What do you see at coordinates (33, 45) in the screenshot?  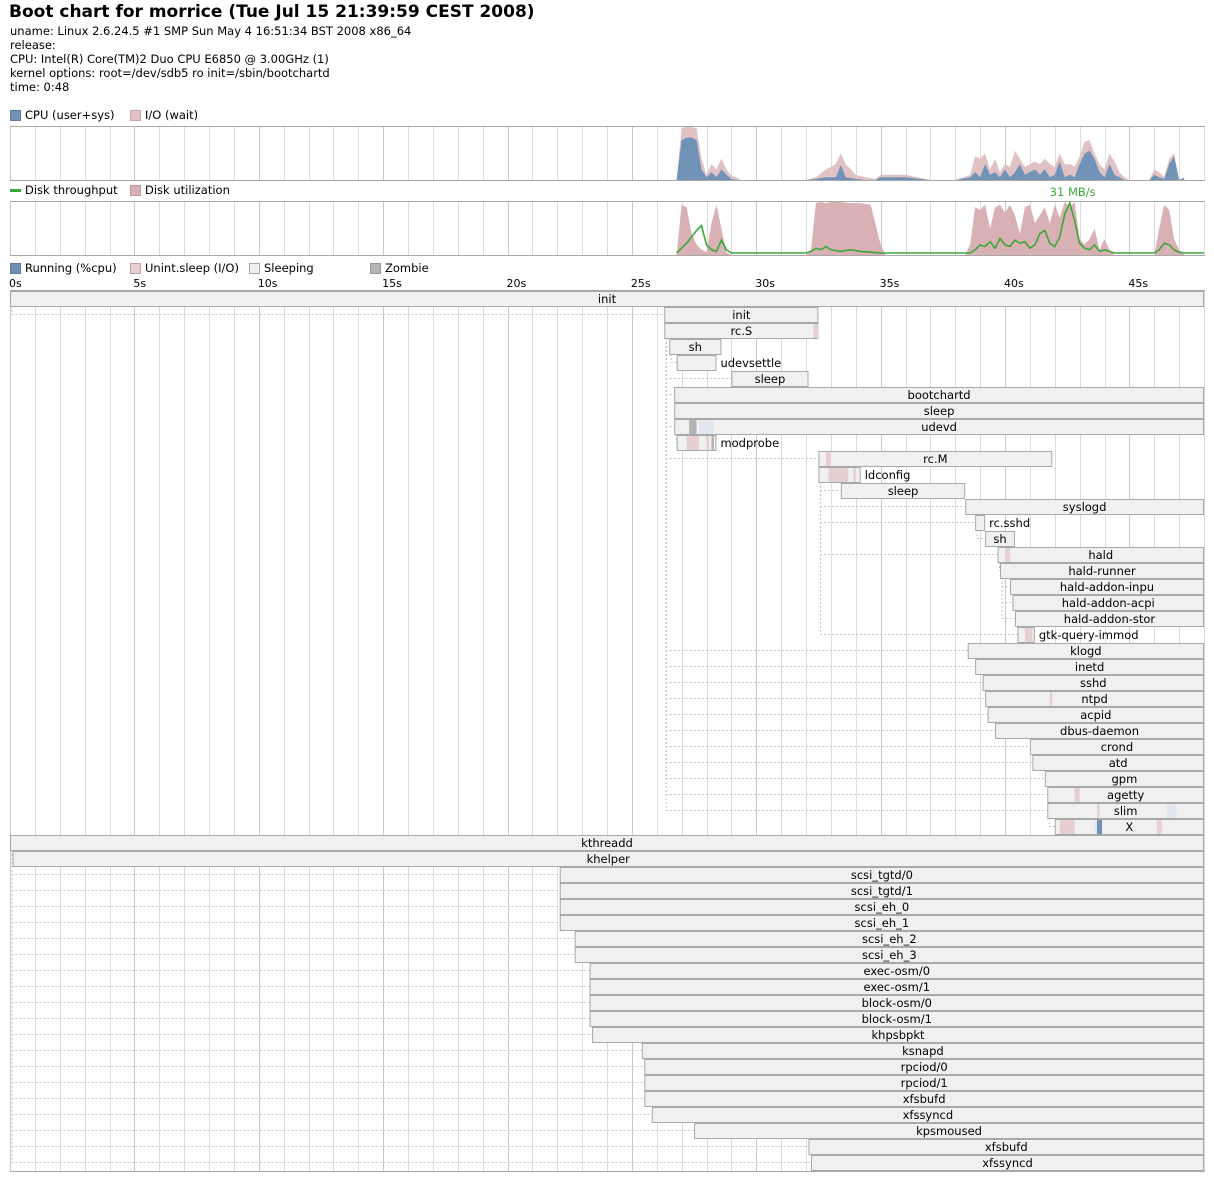 I see `release-line: release:` at bounding box center [33, 45].